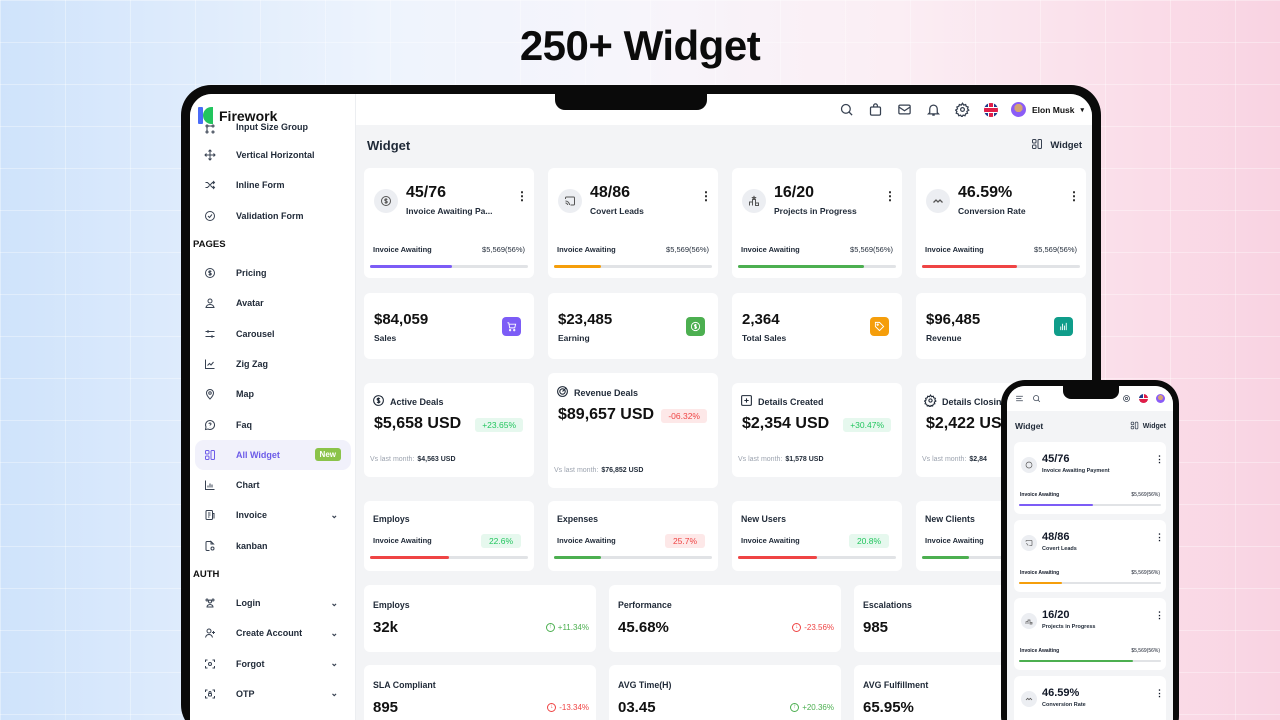 Image resolution: width=1280 pixels, height=720 pixels. I want to click on shopping-bag-icon, so click(876, 110).